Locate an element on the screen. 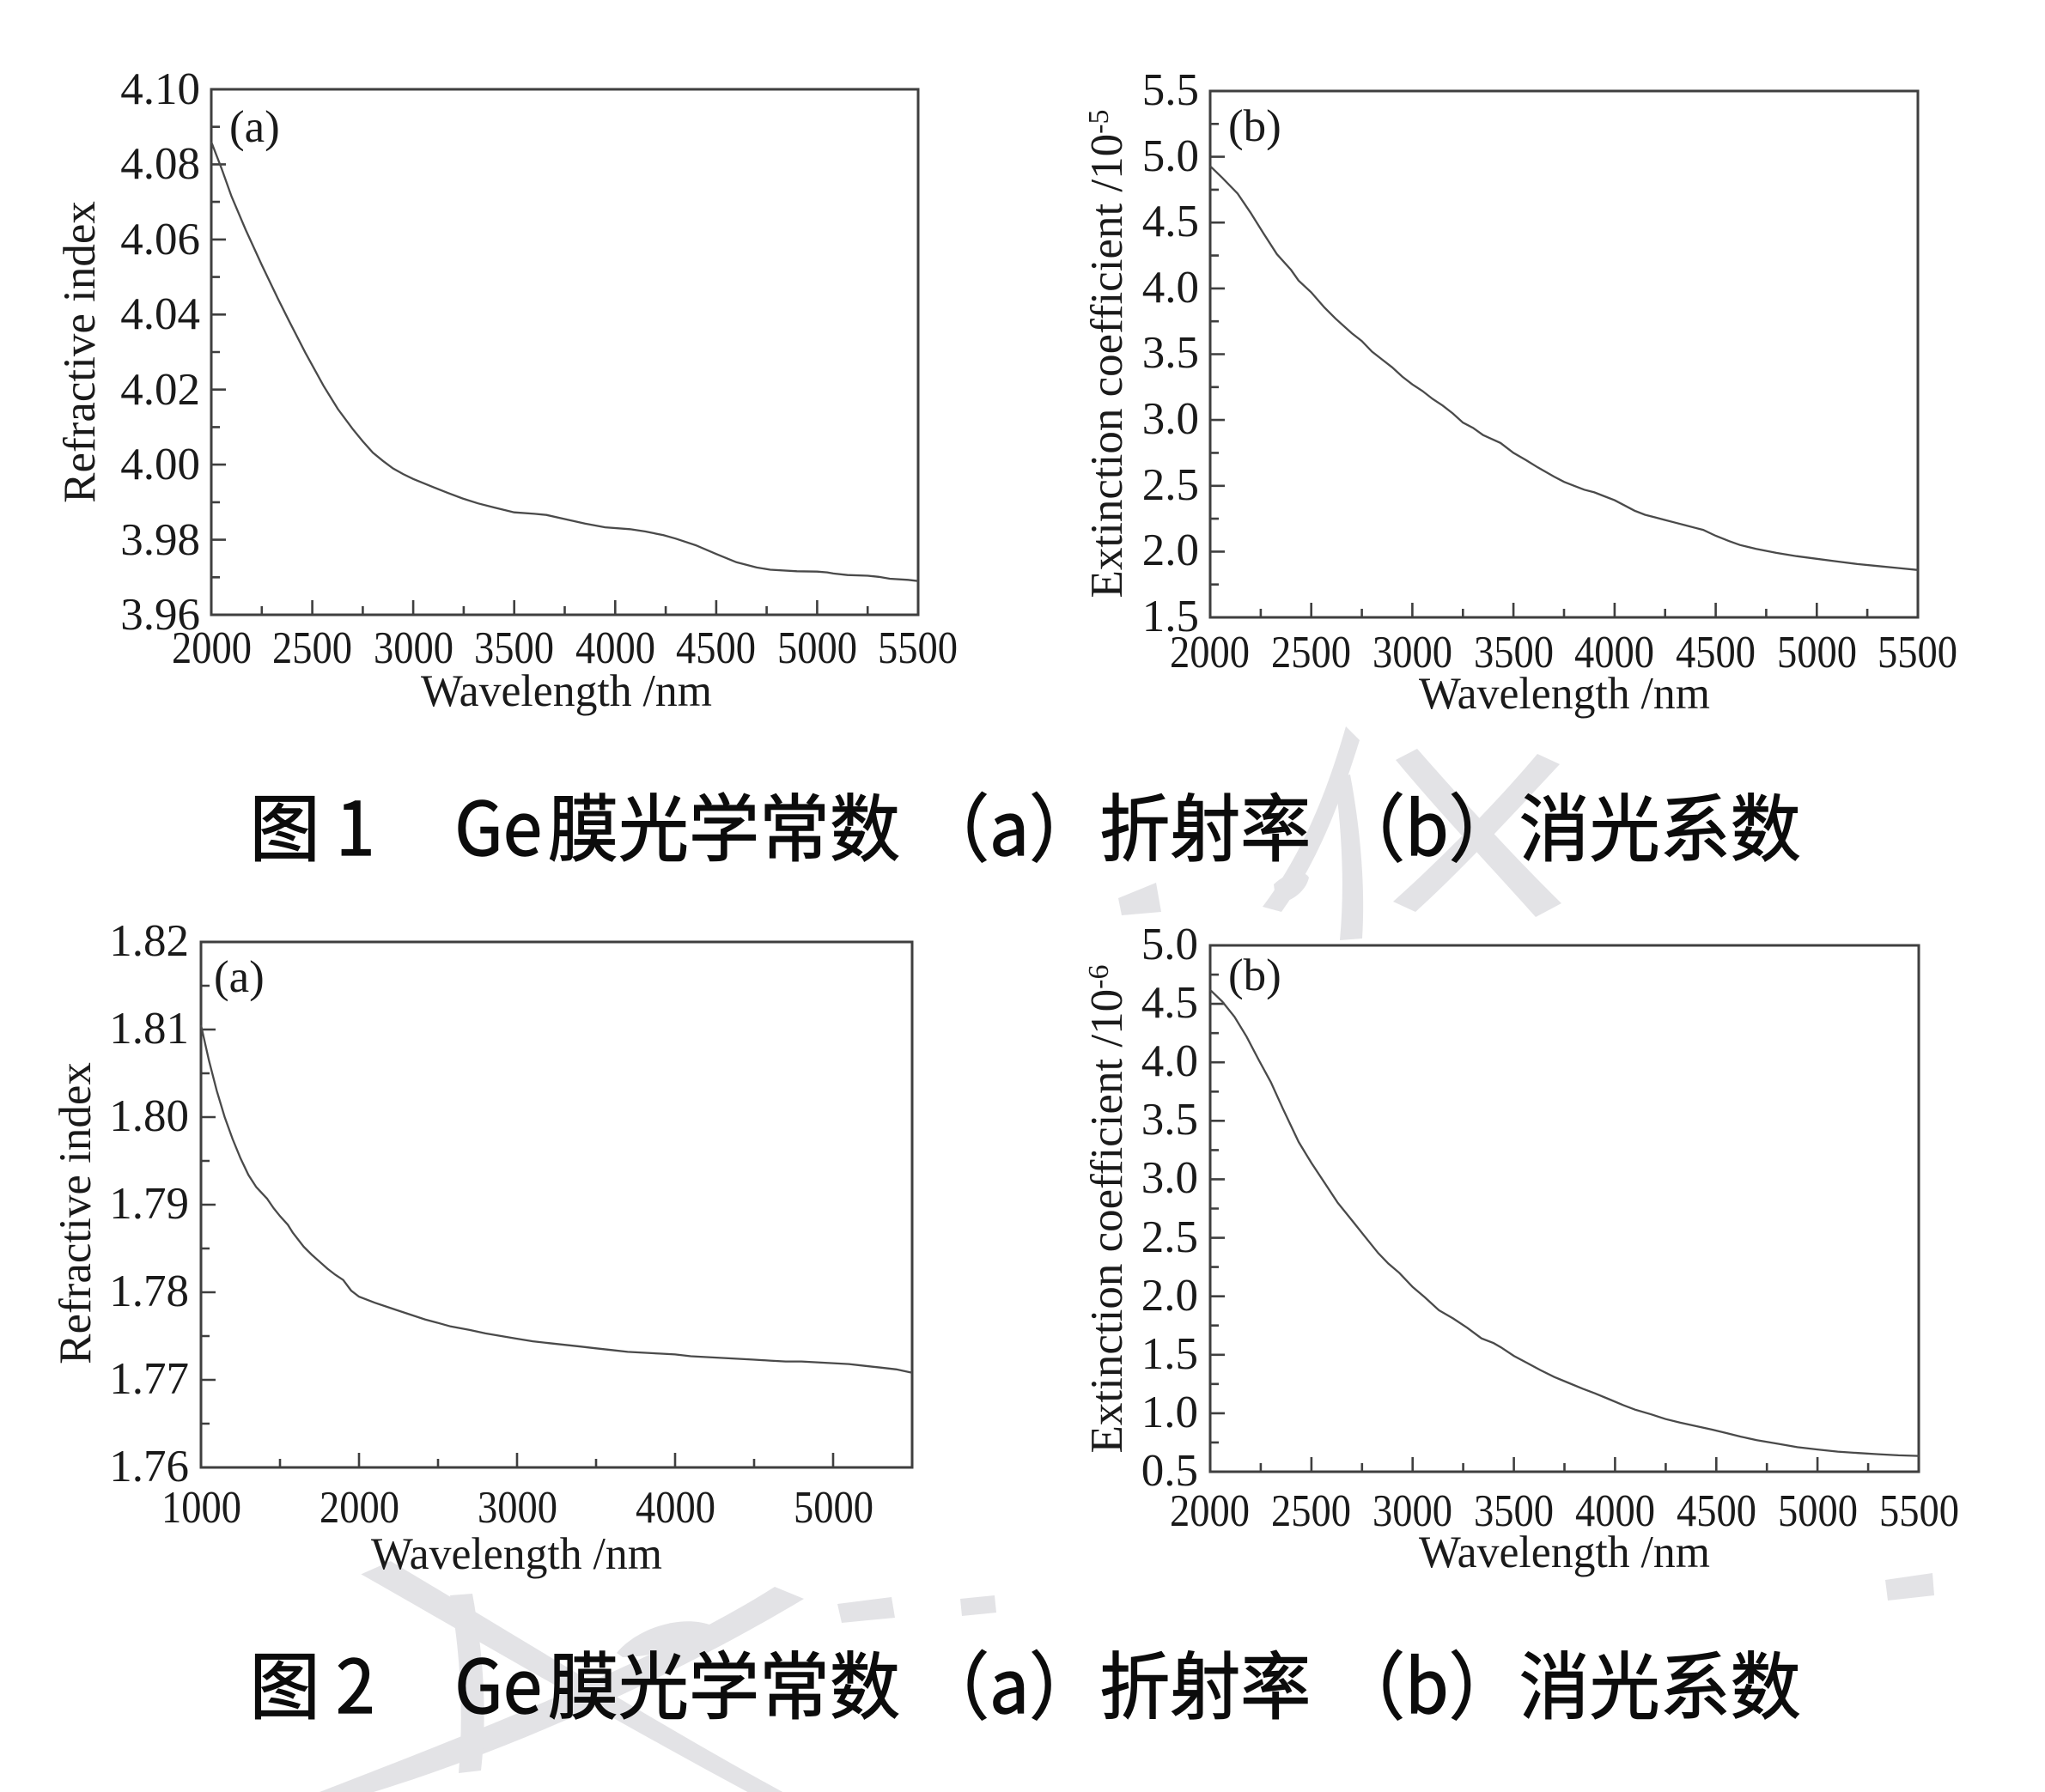 This screenshot has width=2045, height=1792. svg-text: 4.02 is located at coordinates (160, 390).